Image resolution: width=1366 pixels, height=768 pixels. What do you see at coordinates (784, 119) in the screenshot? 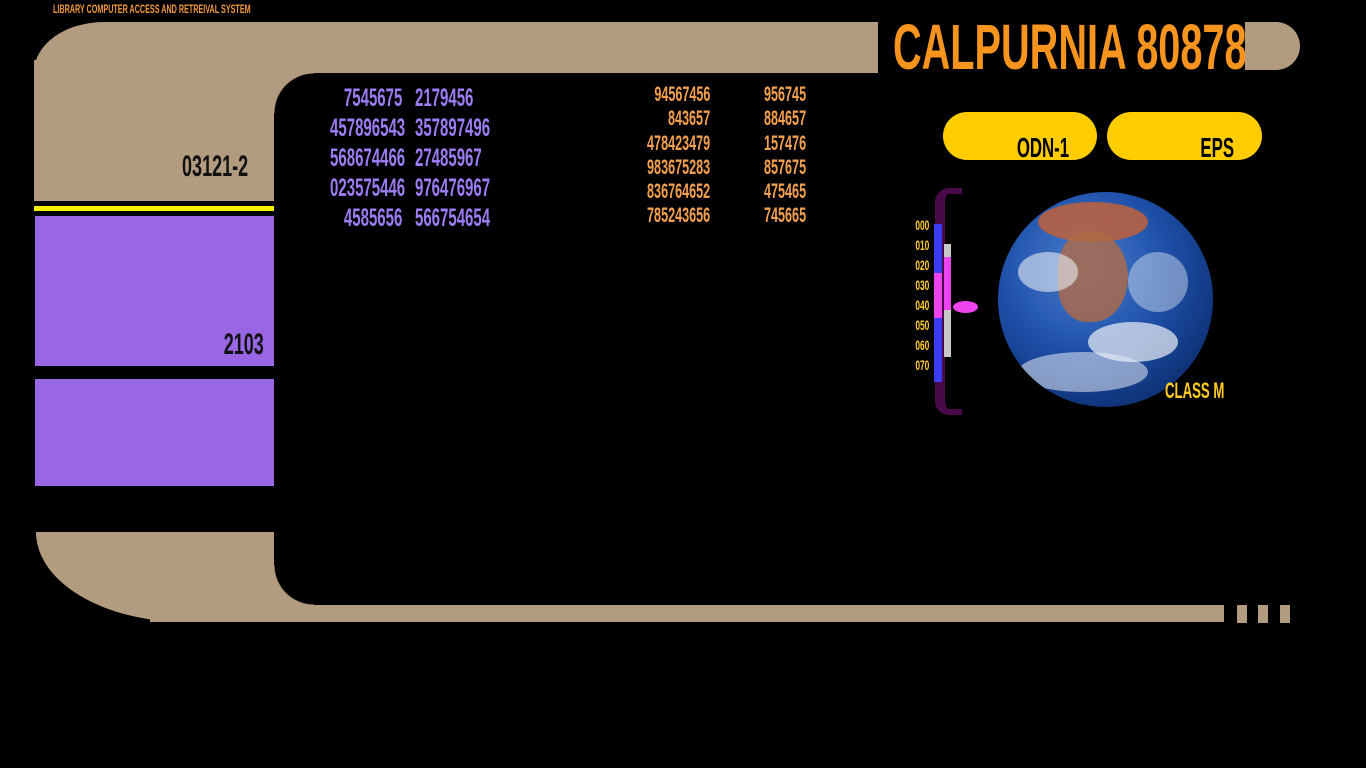
I see `data-cell: 884657` at bounding box center [784, 119].